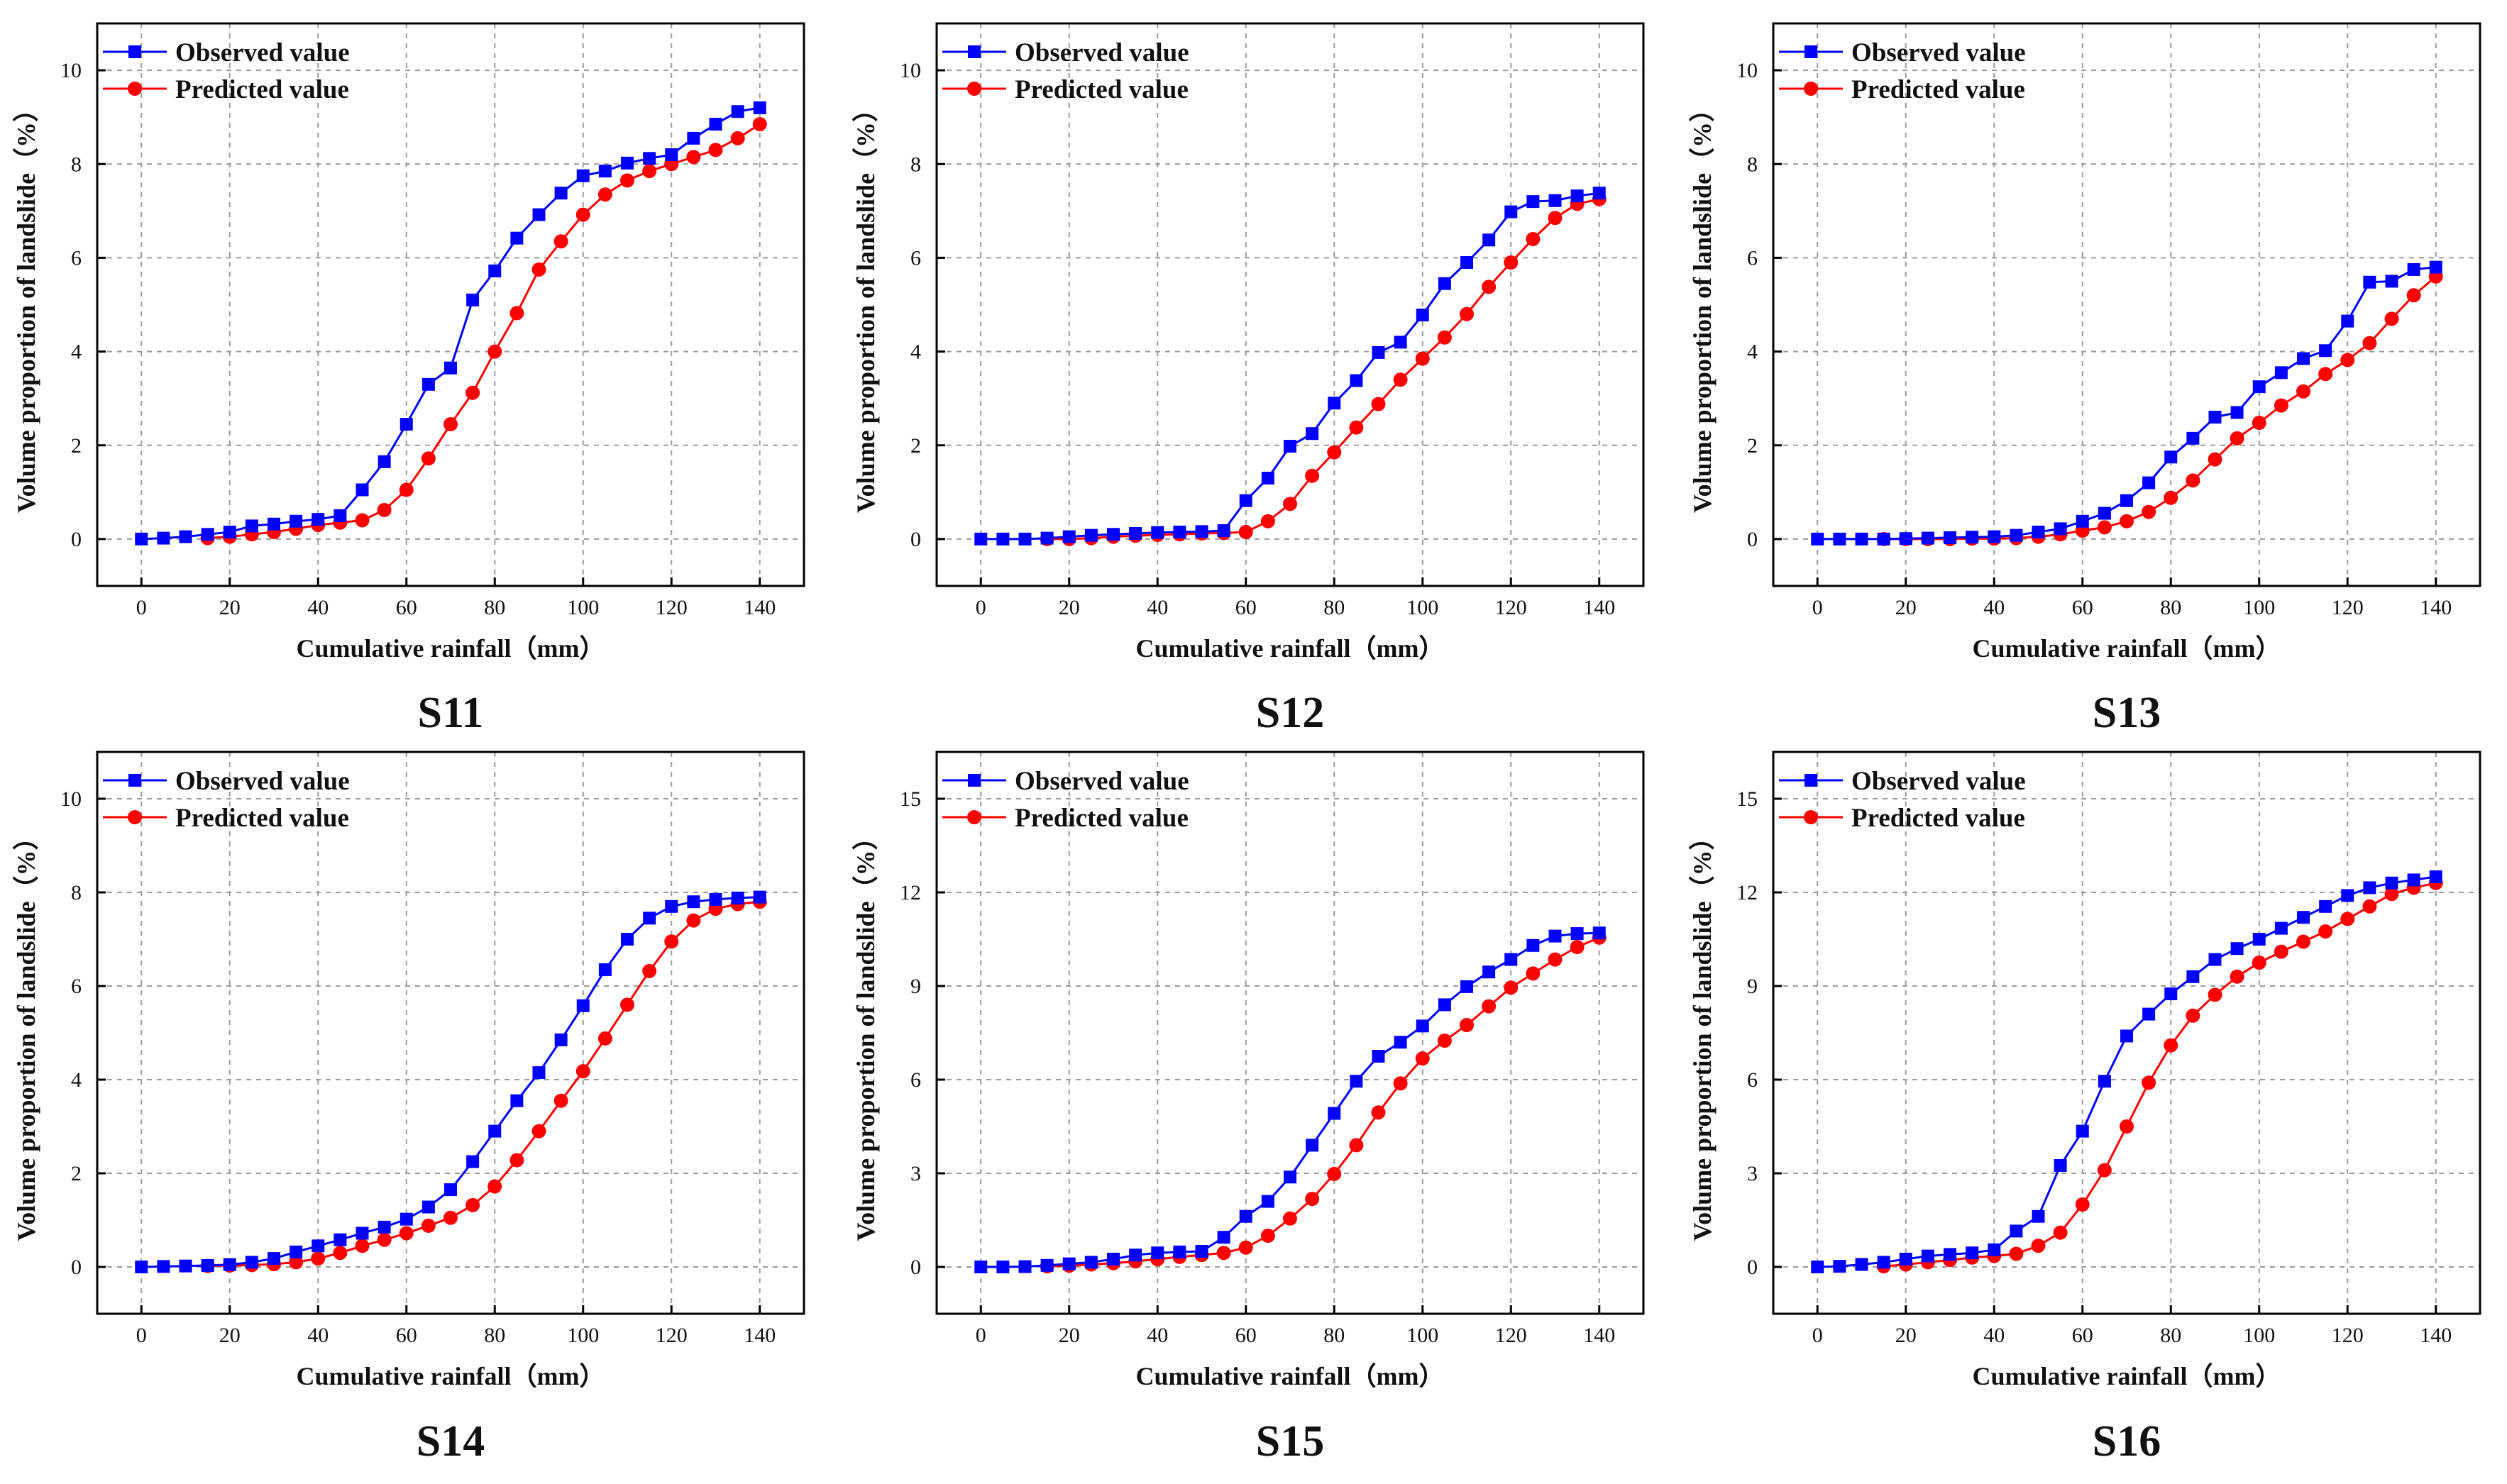  Describe the element at coordinates (1752, 258) in the screenshot. I see `y-tick-label: 6` at that location.